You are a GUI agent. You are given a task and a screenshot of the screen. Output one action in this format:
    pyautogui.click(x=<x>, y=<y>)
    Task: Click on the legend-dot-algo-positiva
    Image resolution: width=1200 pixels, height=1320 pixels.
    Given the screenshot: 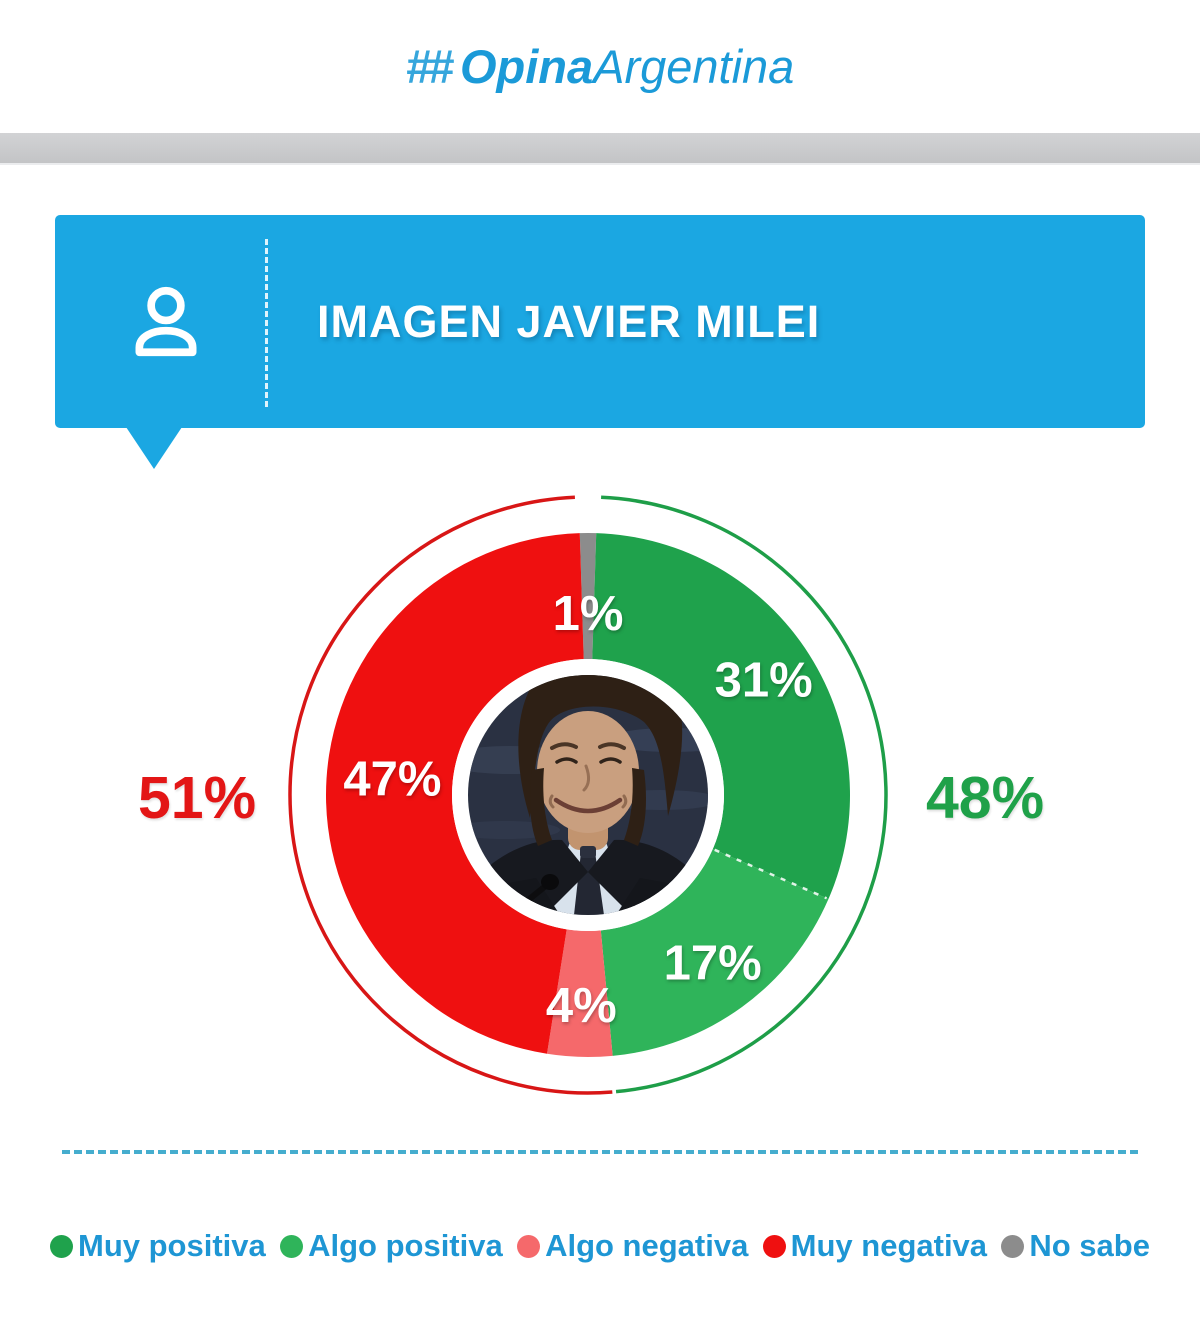 What is the action you would take?
    pyautogui.click(x=292, y=1246)
    